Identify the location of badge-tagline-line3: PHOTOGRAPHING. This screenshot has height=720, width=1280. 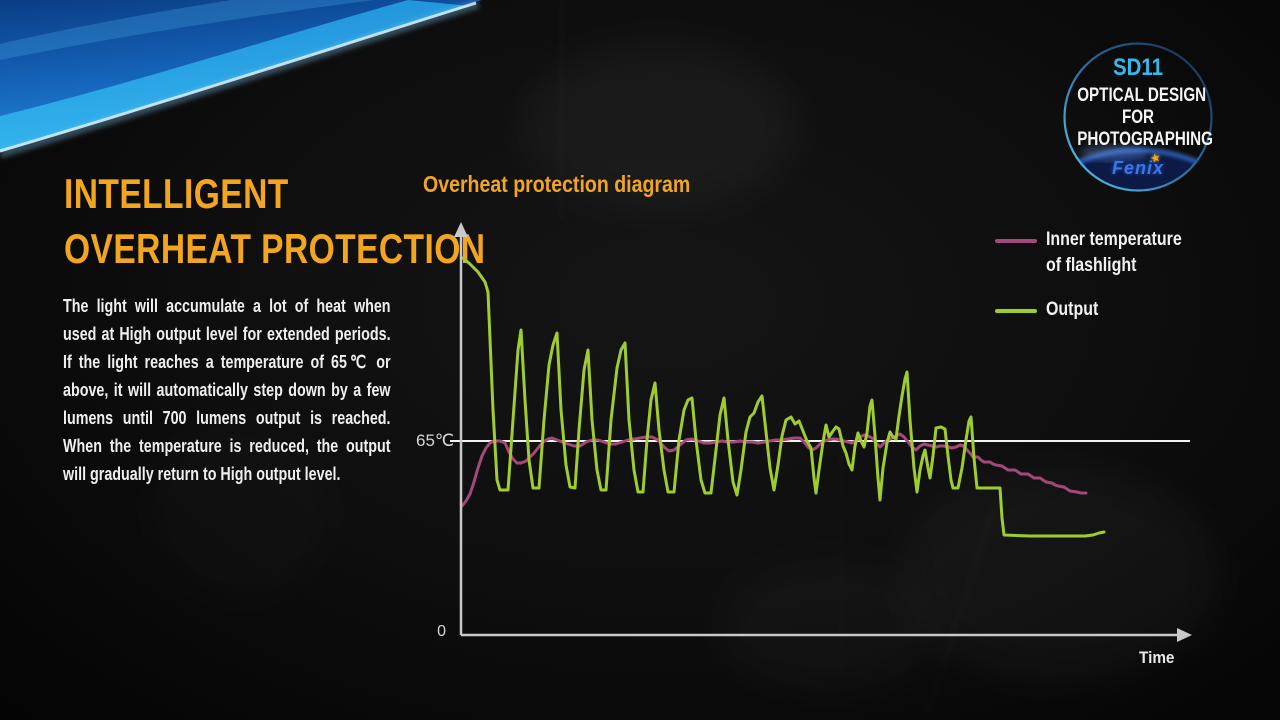
(1145, 139).